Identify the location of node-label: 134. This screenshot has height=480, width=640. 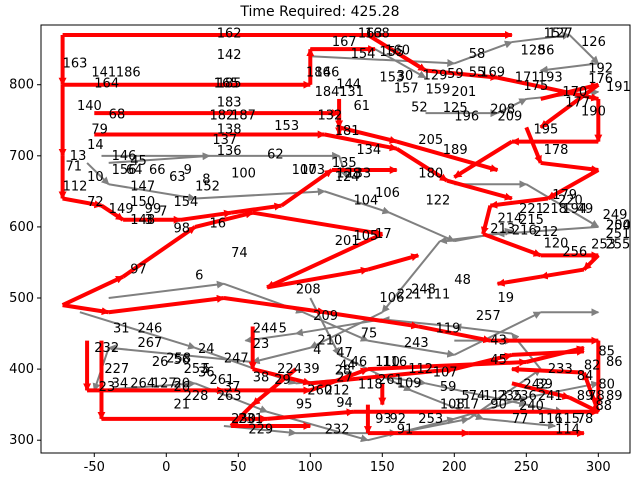
(368, 150).